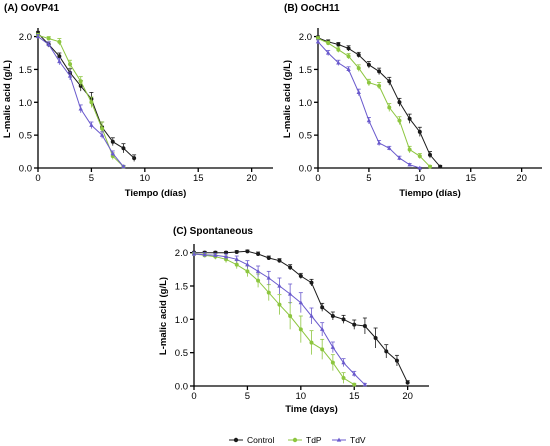 The image size is (550, 446). I want to click on panel-c-x-tick-label: 10, so click(301, 396).